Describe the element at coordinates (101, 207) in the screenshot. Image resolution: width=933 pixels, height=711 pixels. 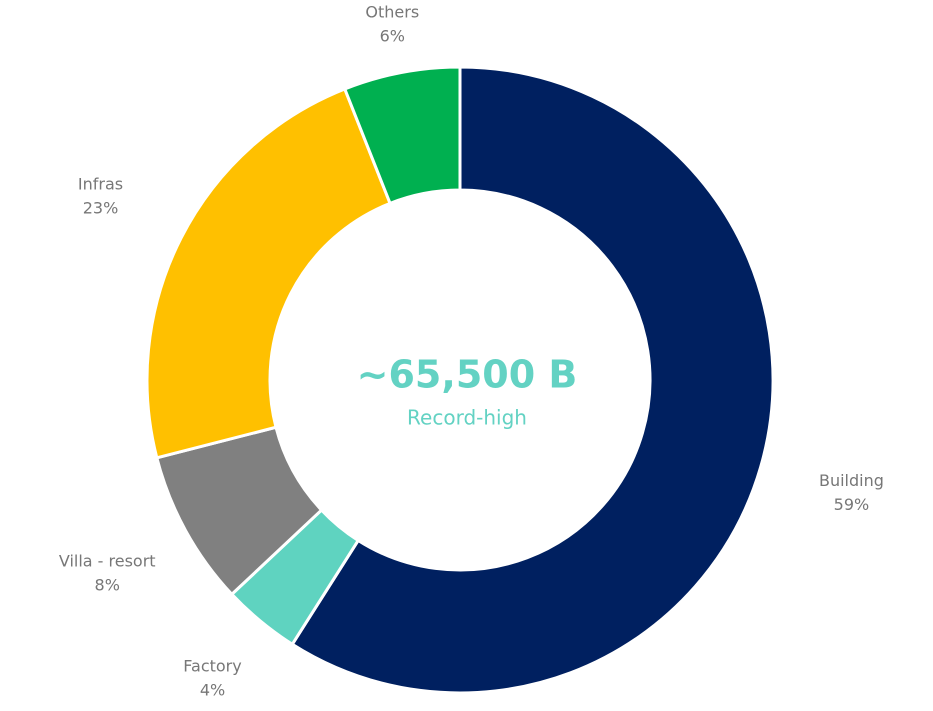
I see `slice-value-label: 23%` at that location.